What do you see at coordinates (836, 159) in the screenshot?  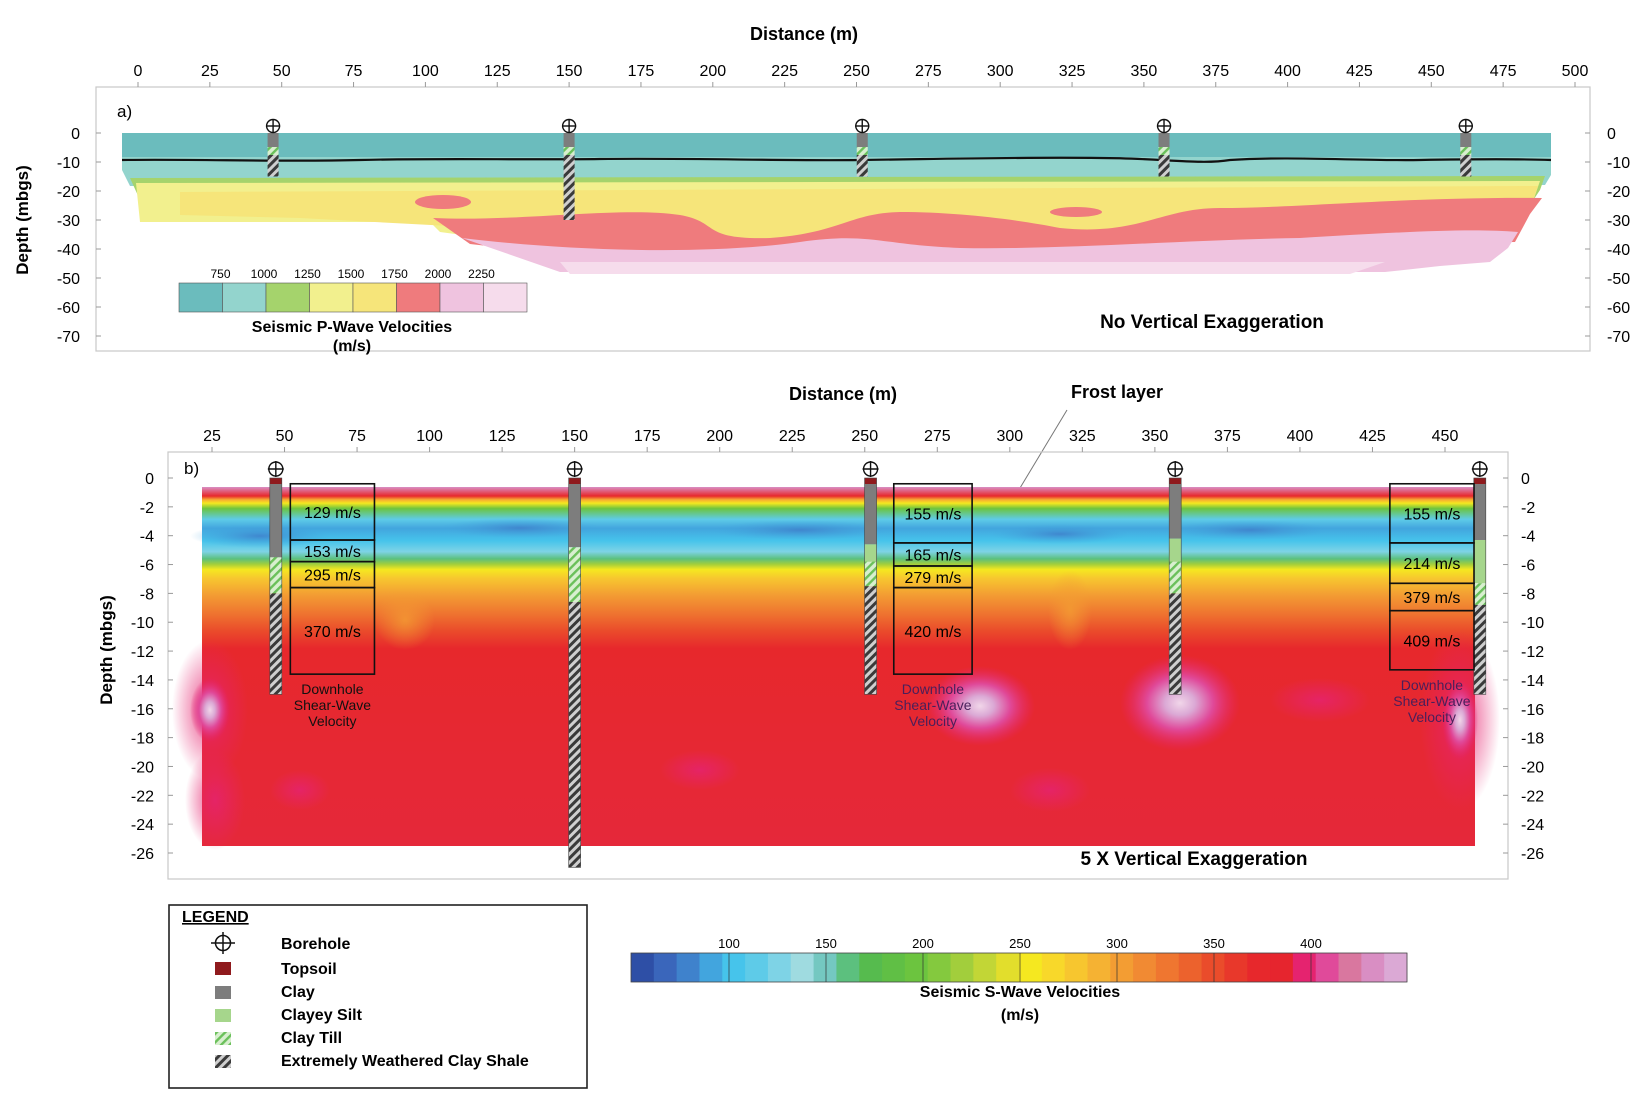 I see `water-table-line` at bounding box center [836, 159].